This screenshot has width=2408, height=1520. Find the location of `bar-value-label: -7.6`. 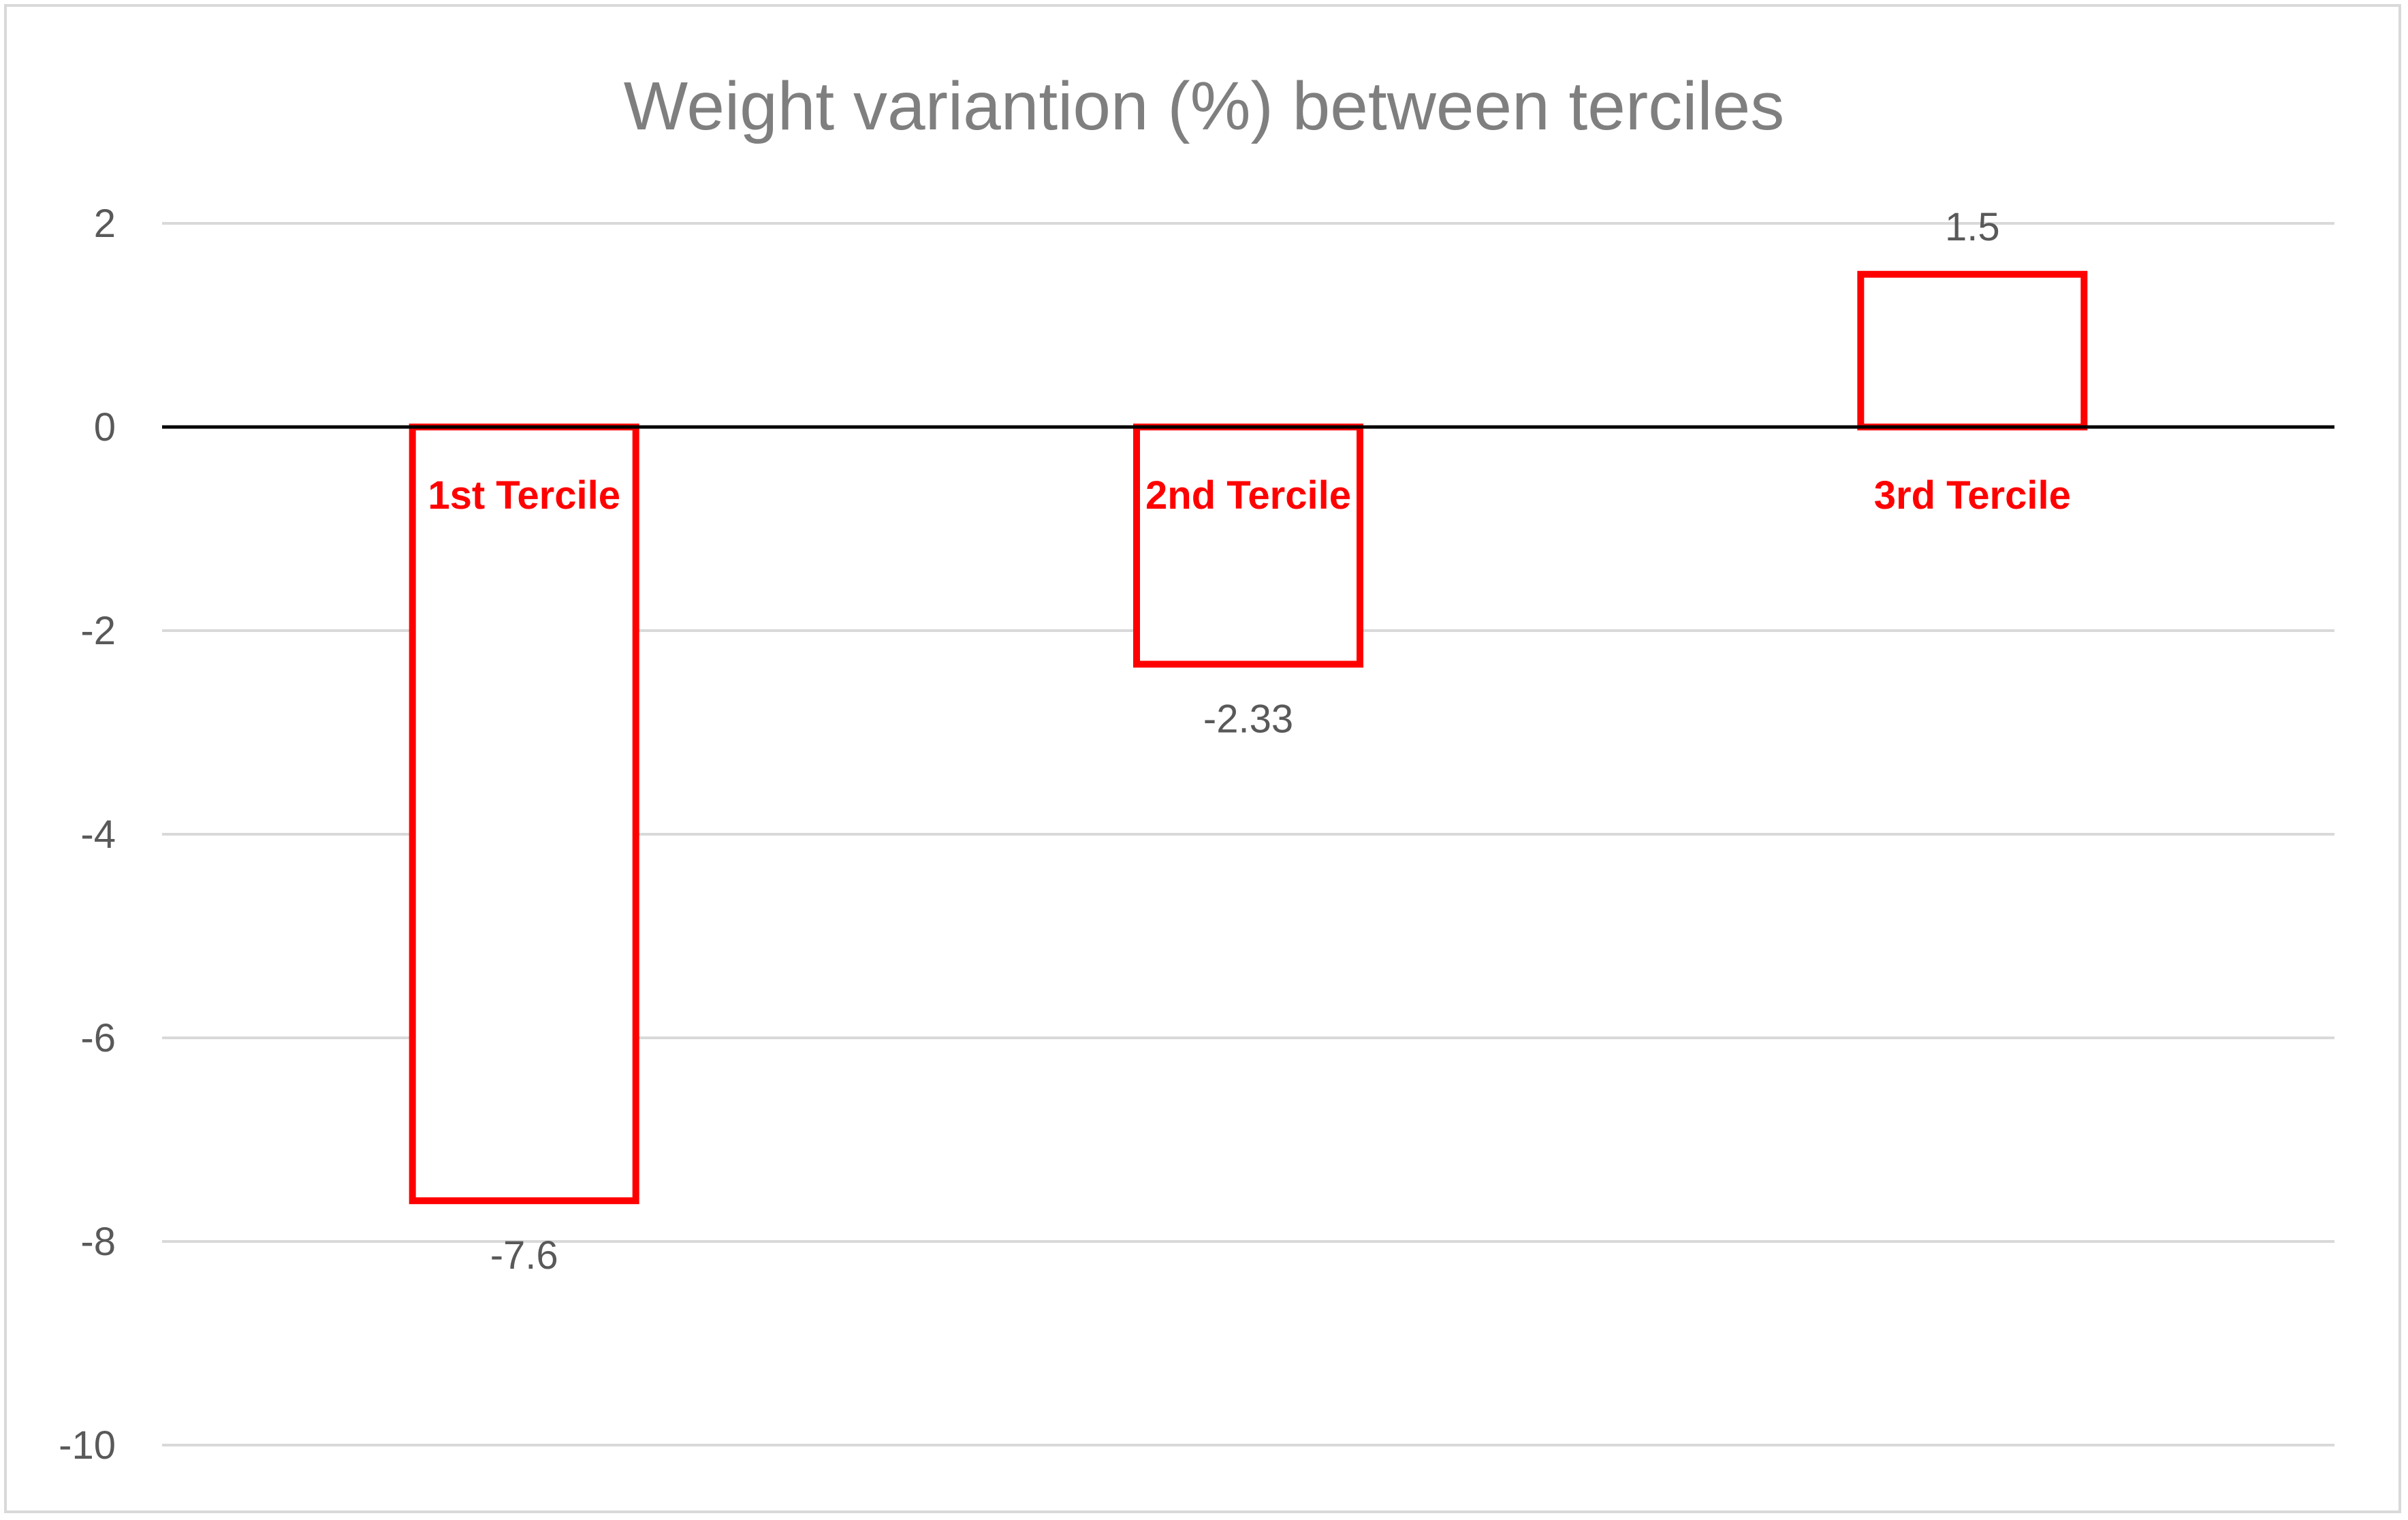

bar-value-label: -7.6 is located at coordinates (524, 1255).